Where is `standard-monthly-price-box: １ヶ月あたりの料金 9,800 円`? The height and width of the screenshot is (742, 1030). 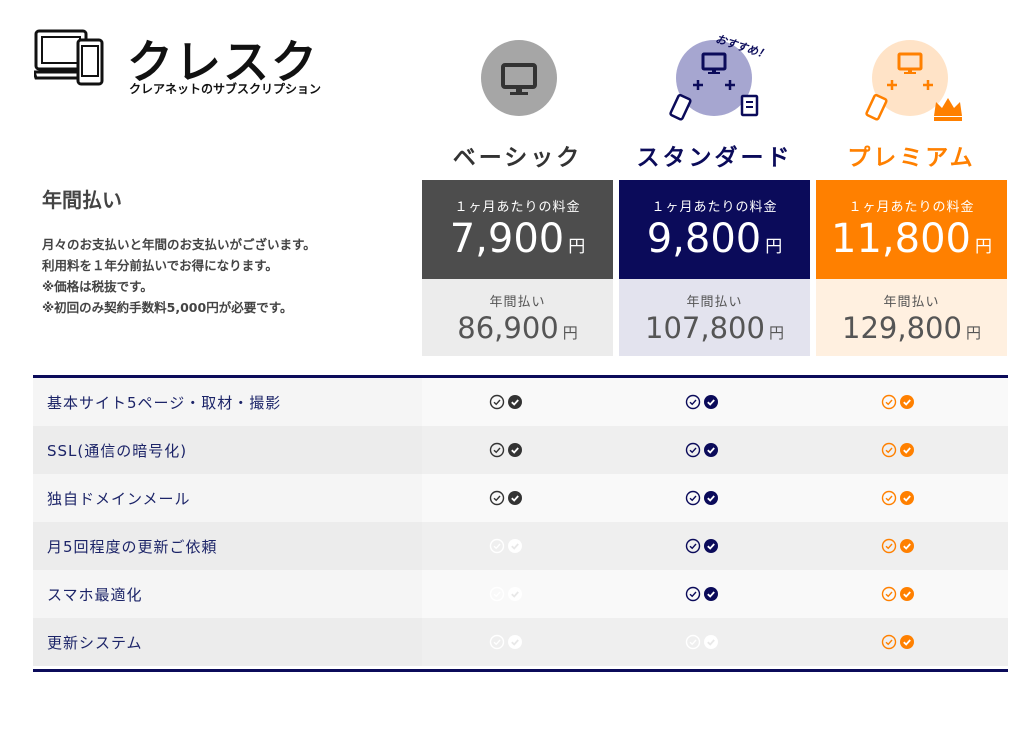 standard-monthly-price-box: １ヶ月あたりの料金 9,800 円 is located at coordinates (714, 229).